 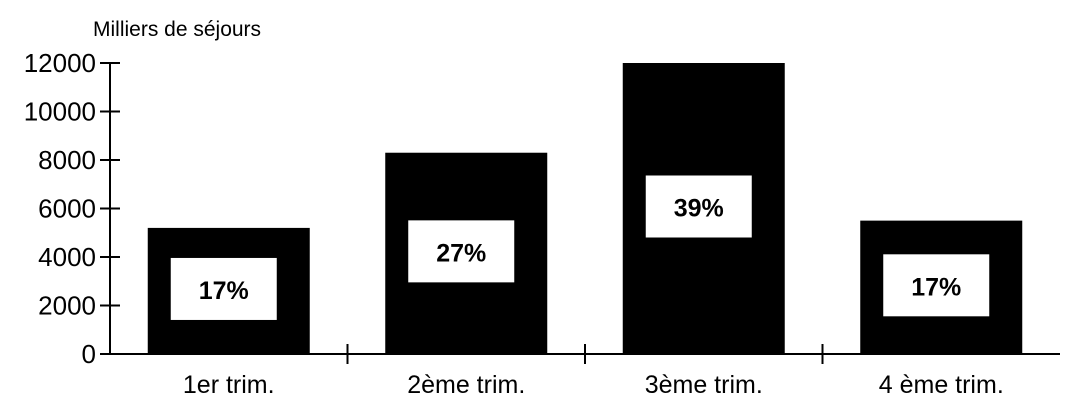 I want to click on data-label: 39%, so click(x=699, y=209).